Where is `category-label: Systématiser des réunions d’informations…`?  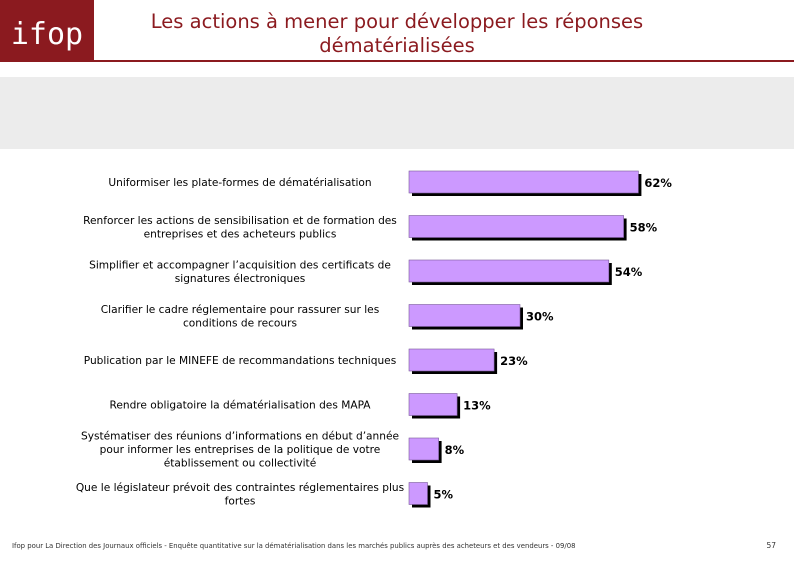 category-label: Systématiser des réunions d’informations… is located at coordinates (240, 450).